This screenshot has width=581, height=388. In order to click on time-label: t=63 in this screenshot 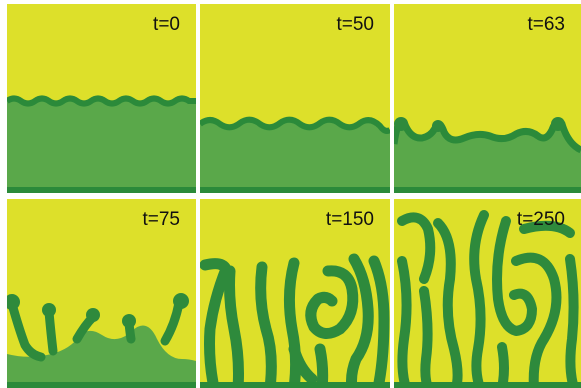, I will do `click(546, 24)`.